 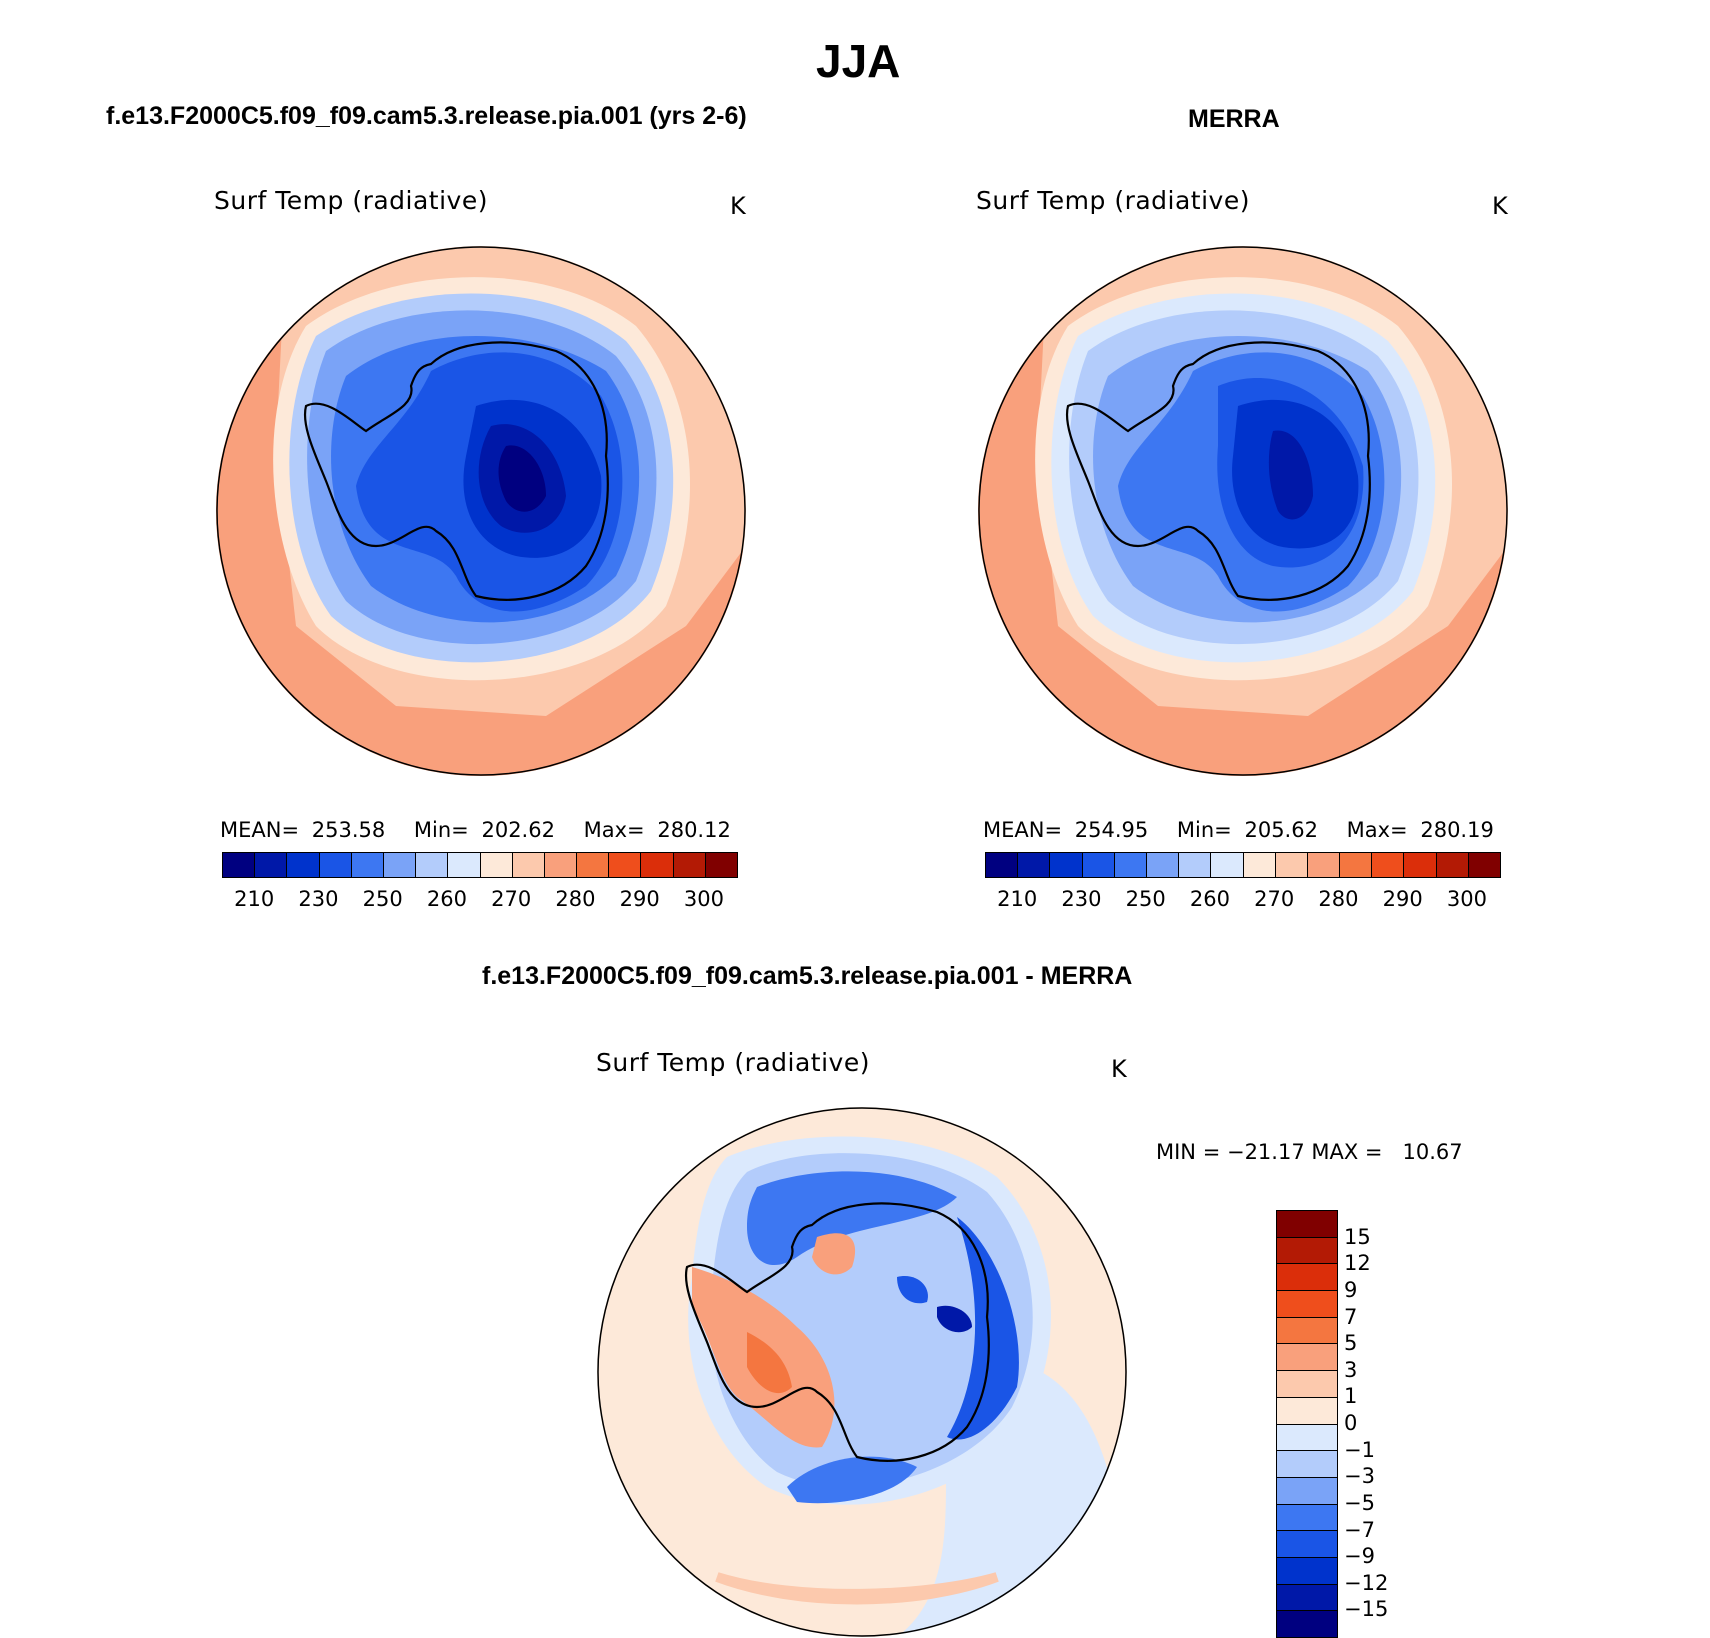 I want to click on colorbar-tick-label: 5, so click(x=1351, y=1343).